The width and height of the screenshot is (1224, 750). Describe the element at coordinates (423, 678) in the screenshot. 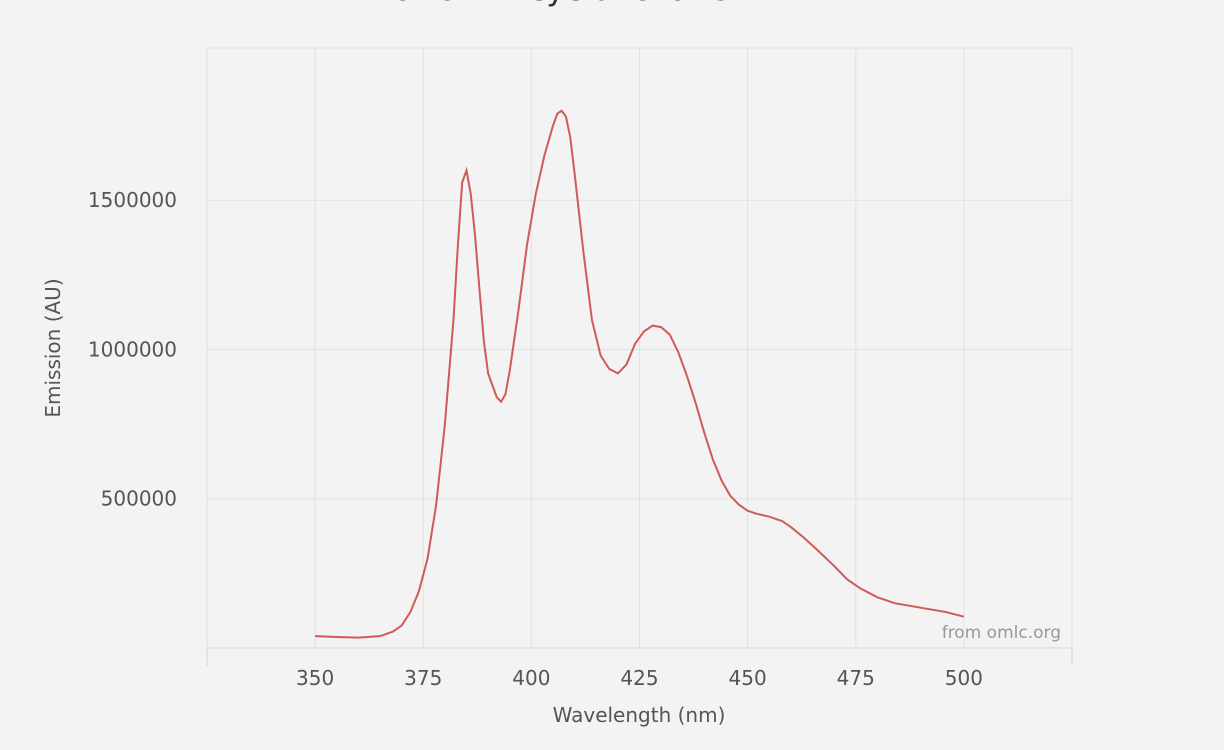

I see `x-tick-label: 375` at that location.